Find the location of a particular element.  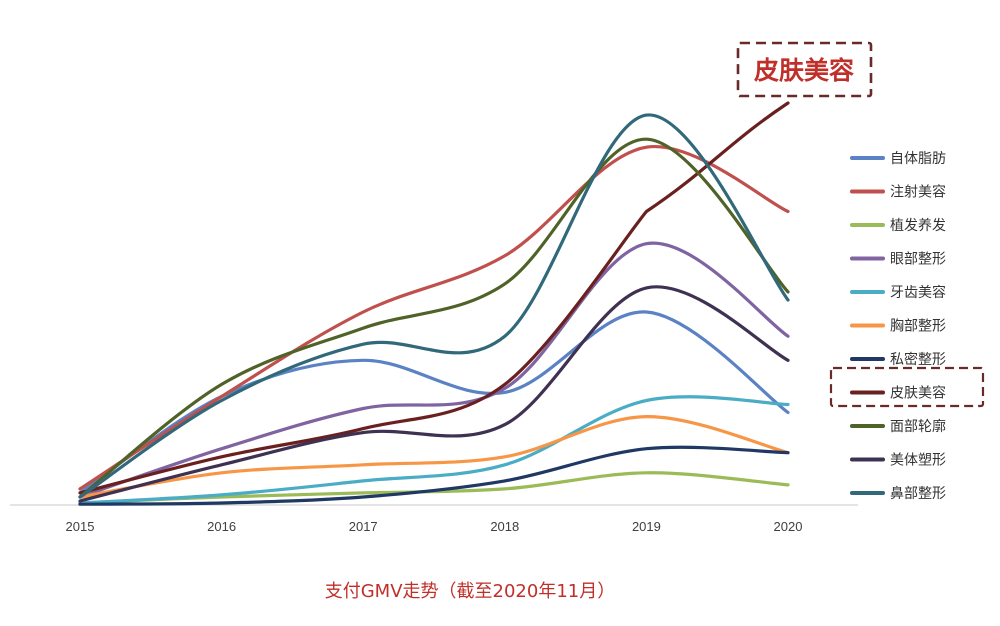

legend-label: 面部轮廓 is located at coordinates (918, 426).